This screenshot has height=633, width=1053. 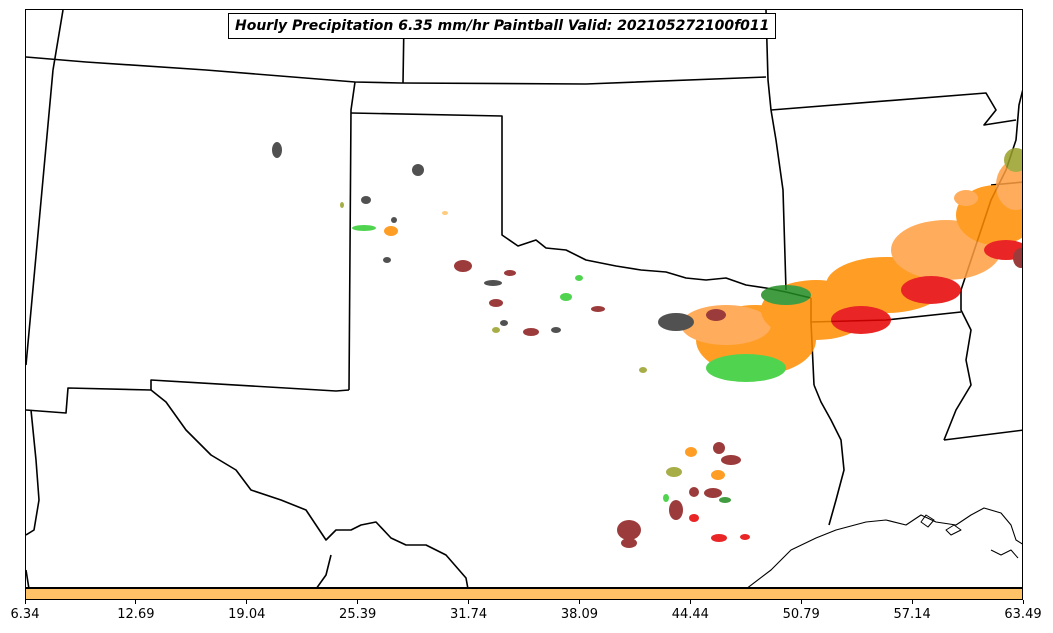 What do you see at coordinates (579, 614) in the screenshot?
I see `colorbar-tick-label: 38.09` at bounding box center [579, 614].